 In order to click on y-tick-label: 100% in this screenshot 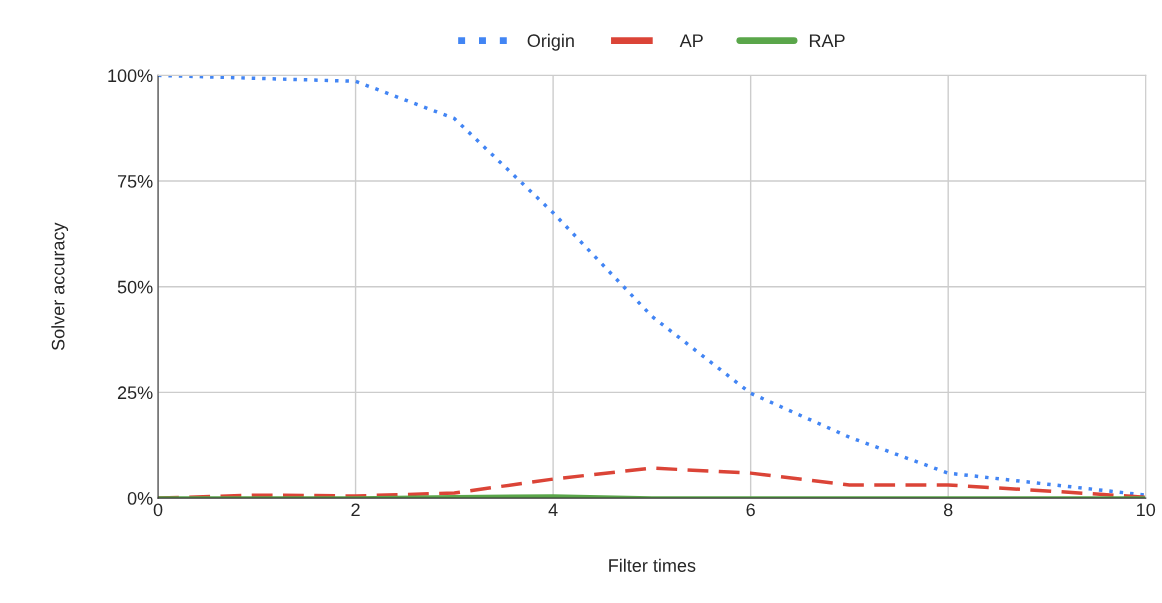, I will do `click(130, 76)`.